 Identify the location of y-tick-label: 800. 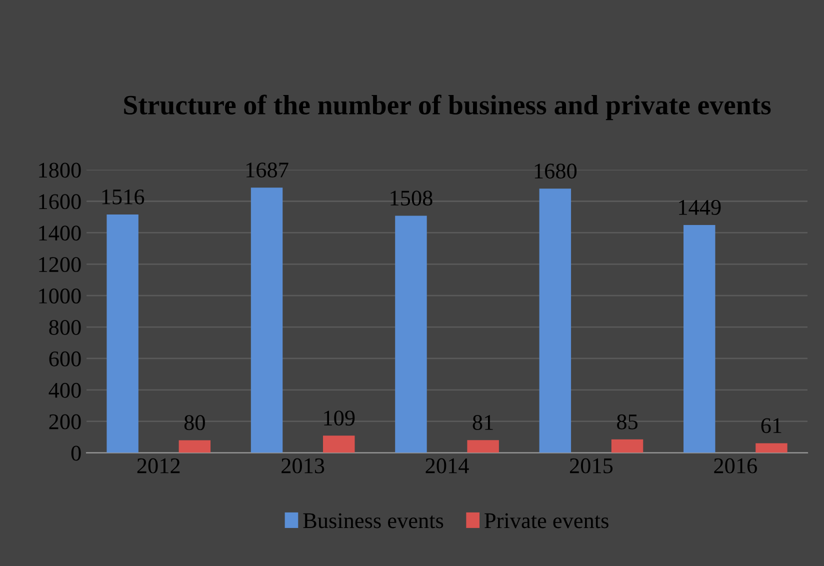
(65, 327).